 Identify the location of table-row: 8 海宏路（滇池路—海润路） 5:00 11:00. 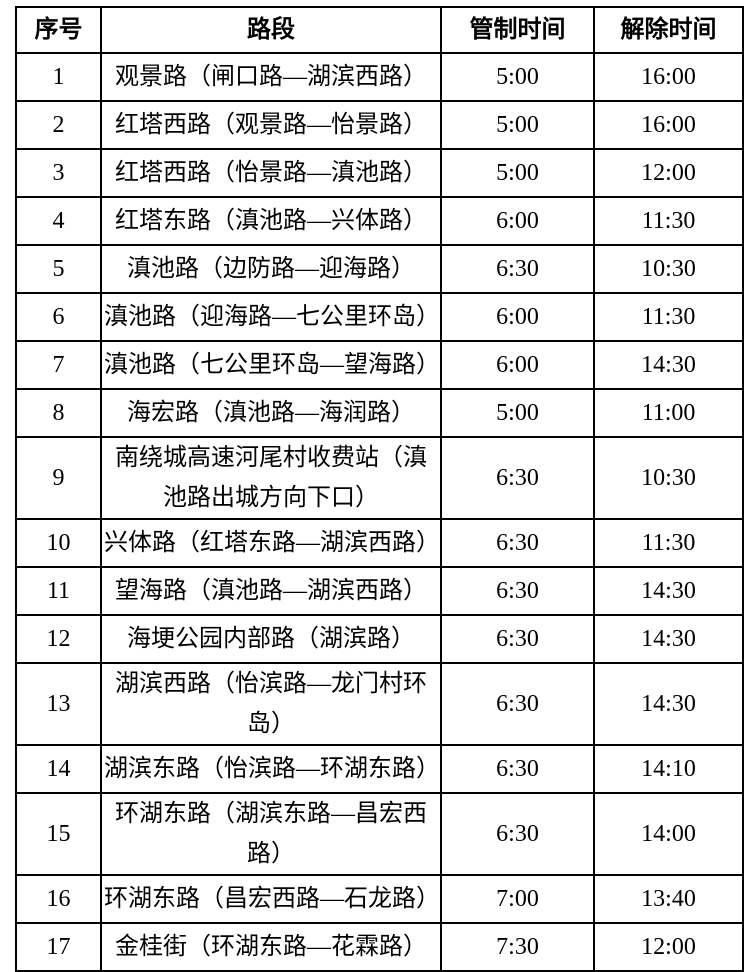
(379, 413).